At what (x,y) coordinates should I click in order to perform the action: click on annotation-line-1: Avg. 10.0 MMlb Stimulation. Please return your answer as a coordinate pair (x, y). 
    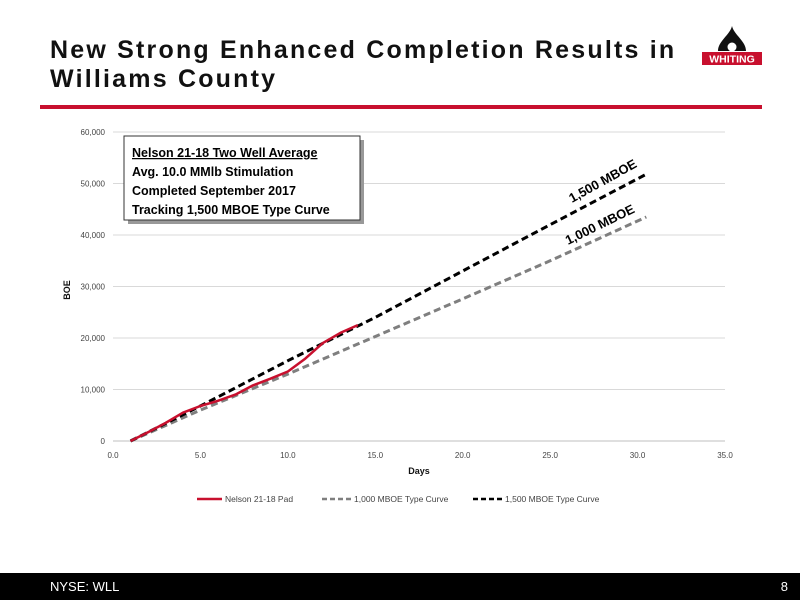
    Looking at the image, I should click on (212, 172).